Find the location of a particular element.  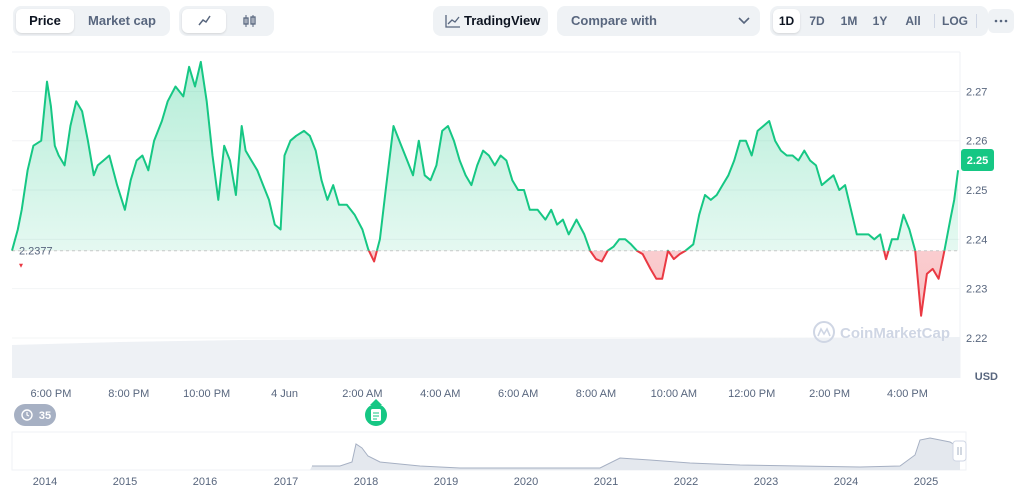

y-tick-label: 2.22 is located at coordinates (976, 339).